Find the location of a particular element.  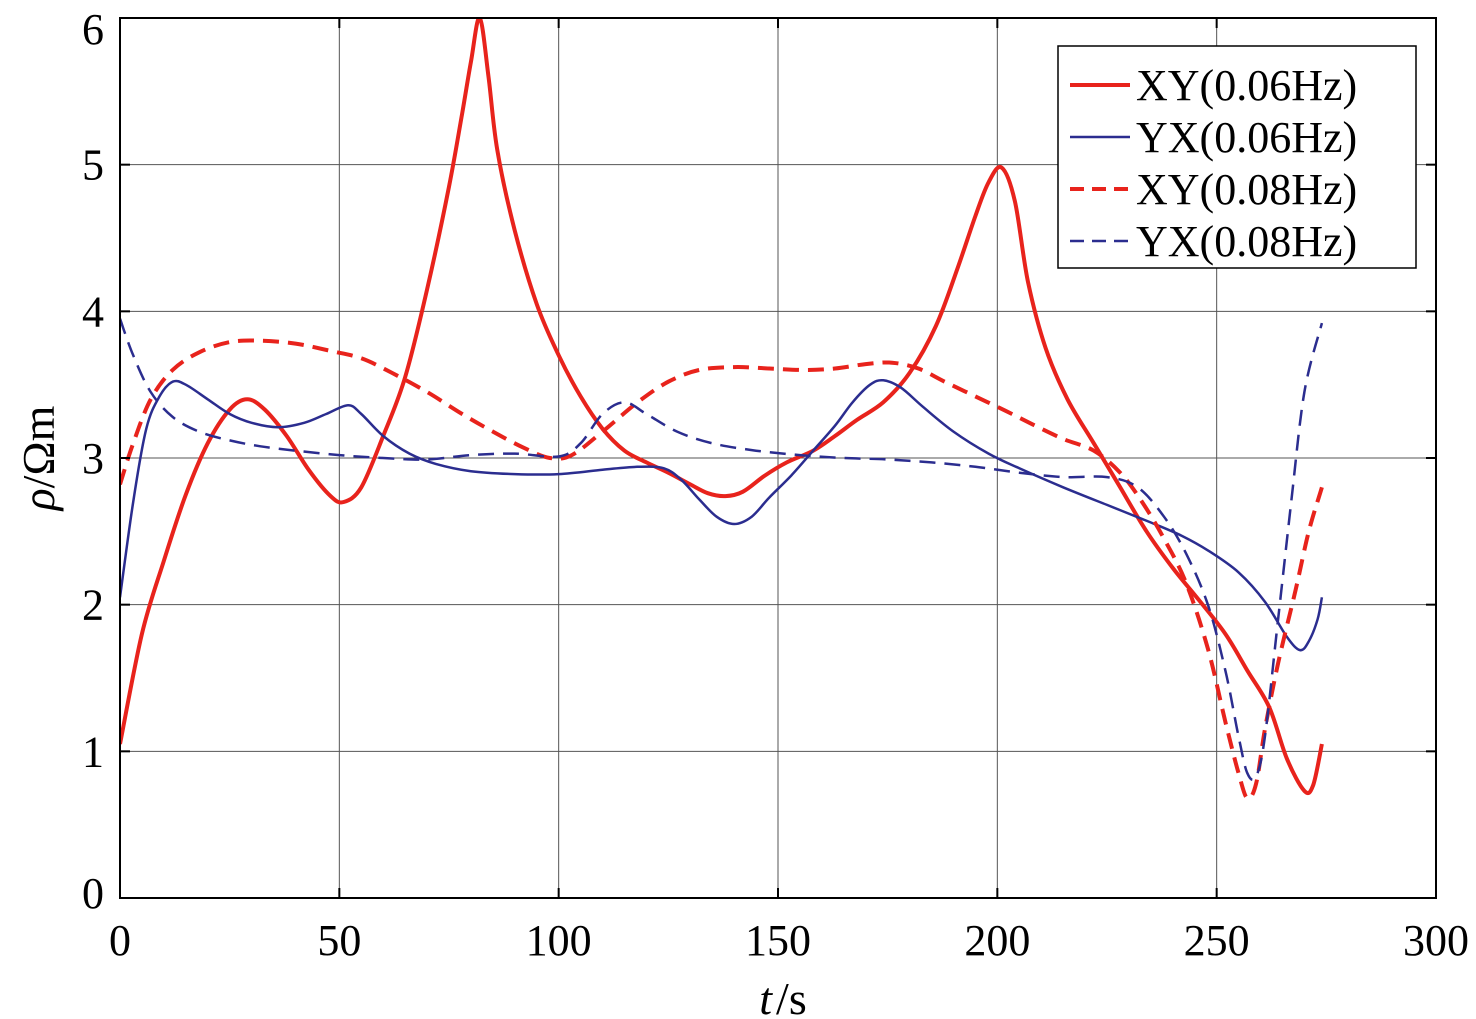

y-tick-label: 6 is located at coordinates (93, 29).